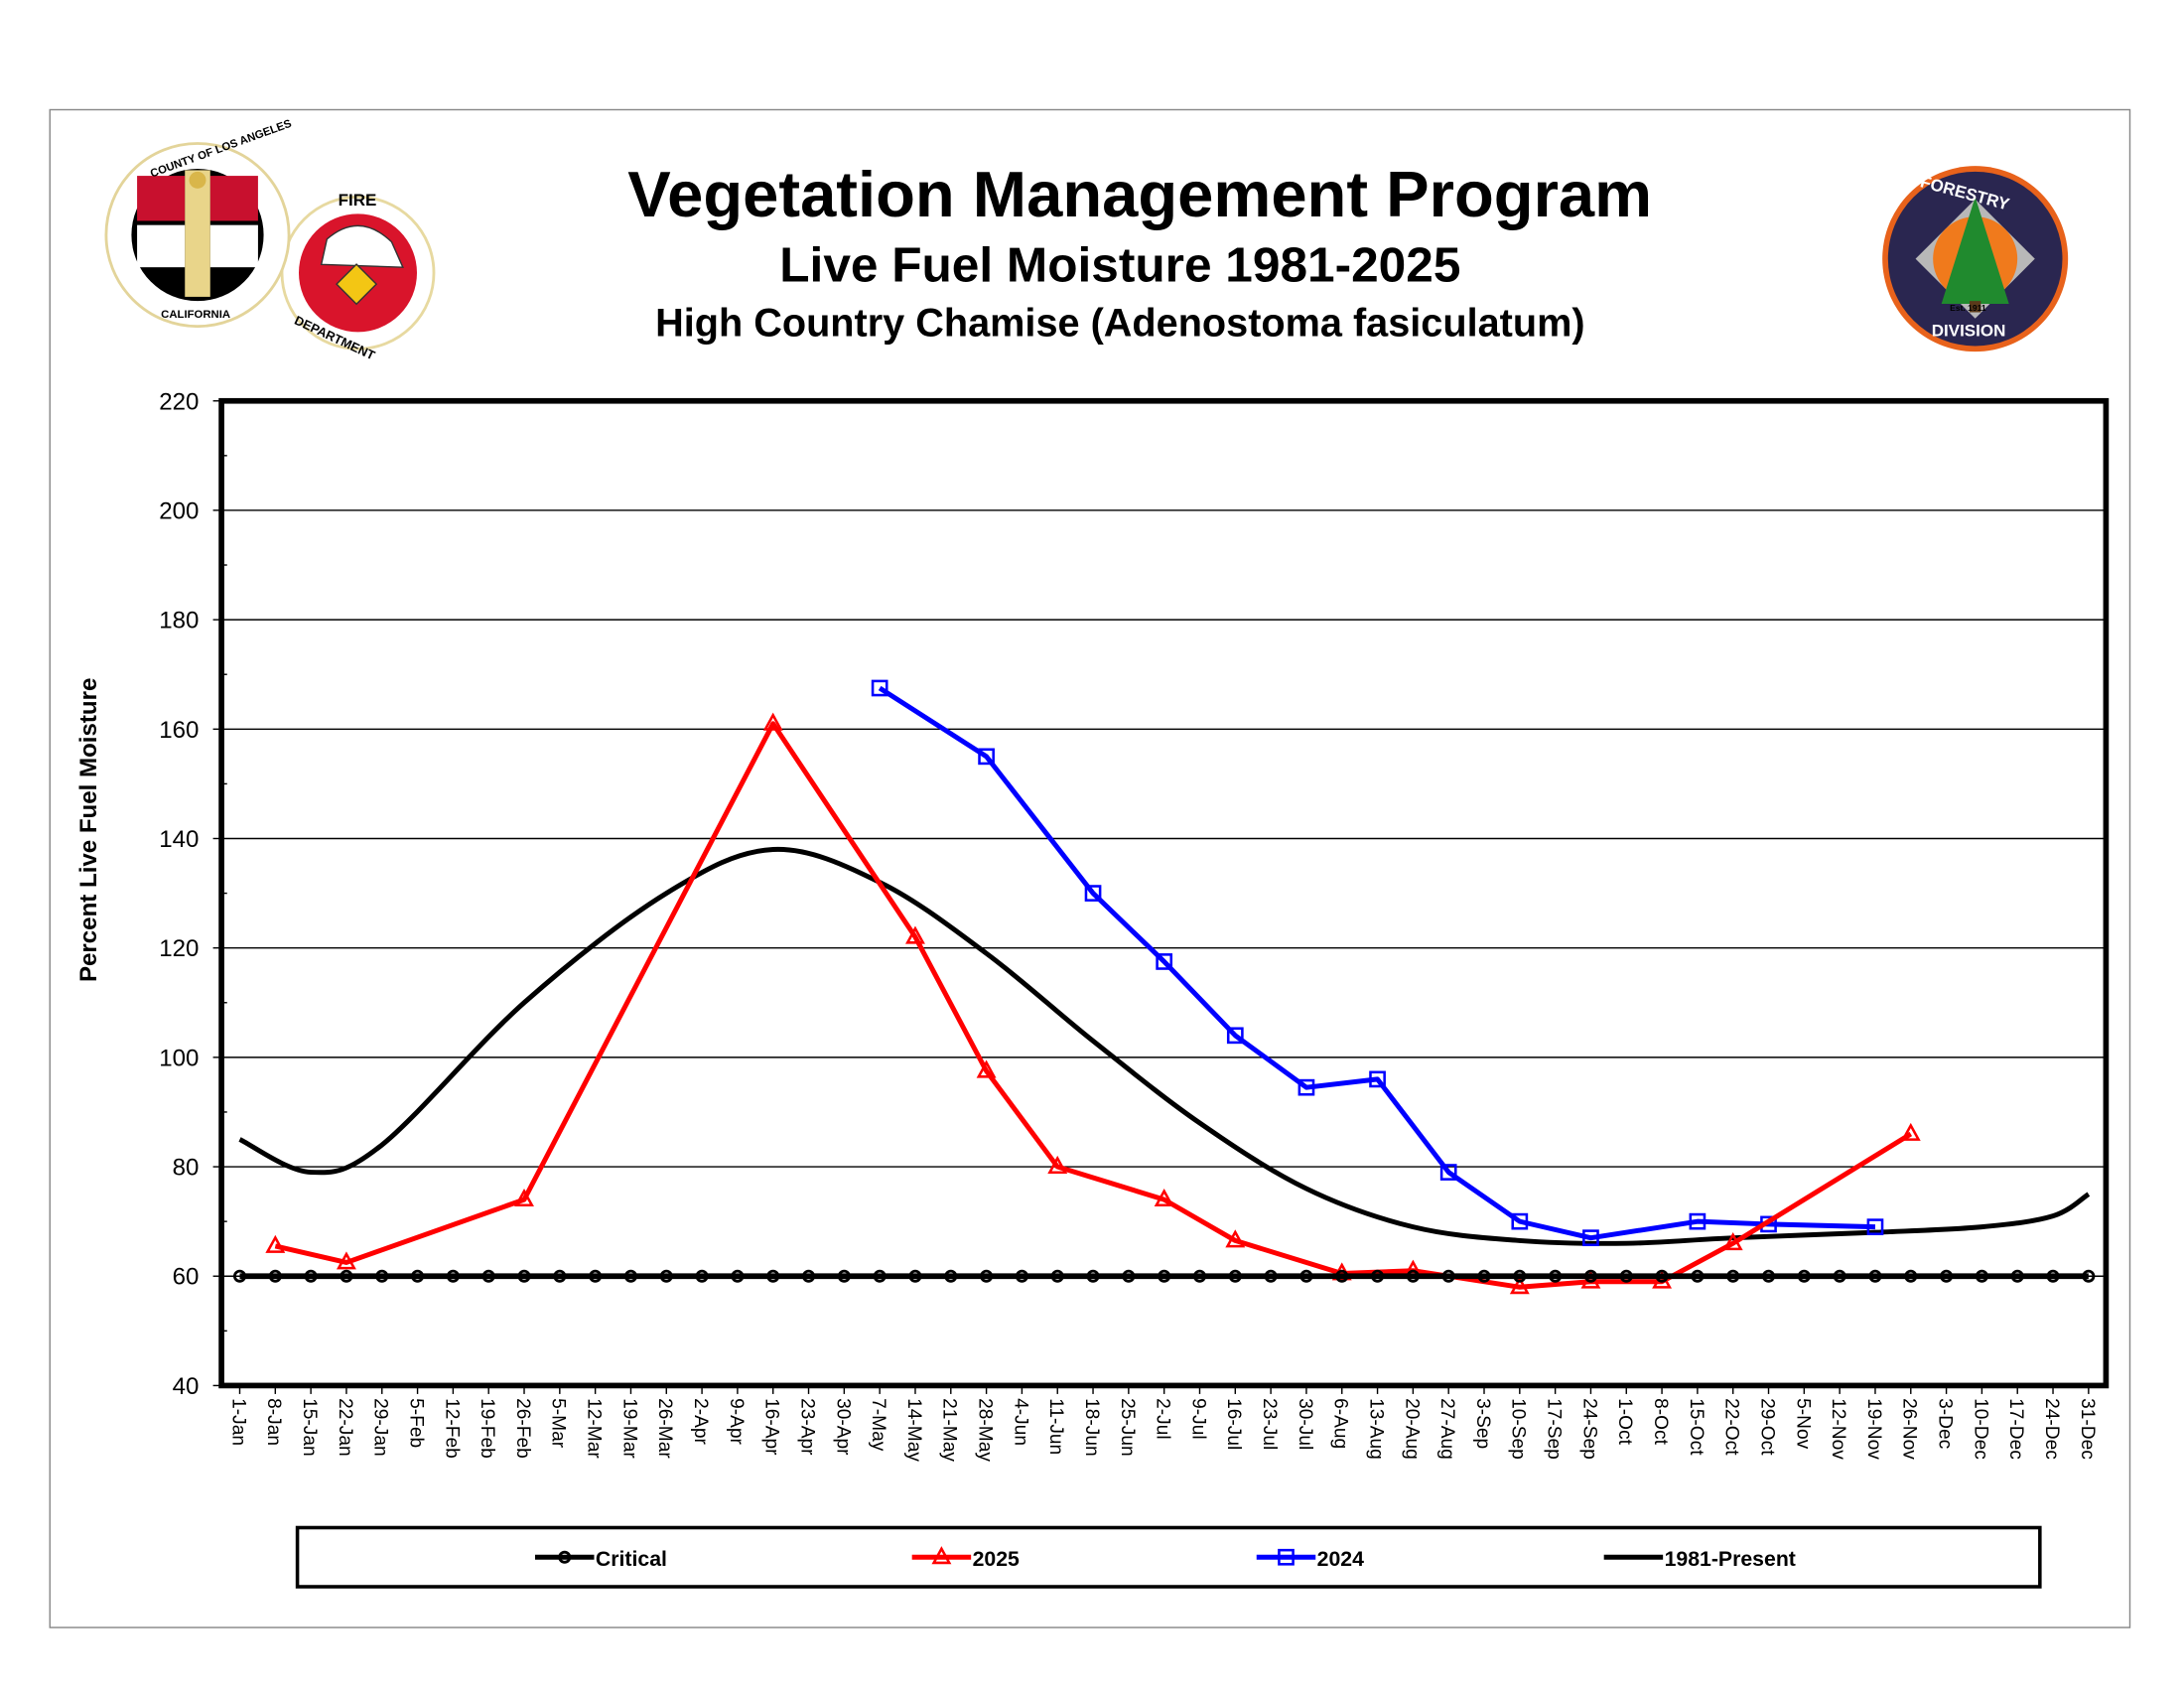 Image resolution: width=2184 pixels, height=1688 pixels. What do you see at coordinates (237, 1422) in the screenshot?
I see `x-tick-label: 1-Jan` at bounding box center [237, 1422].